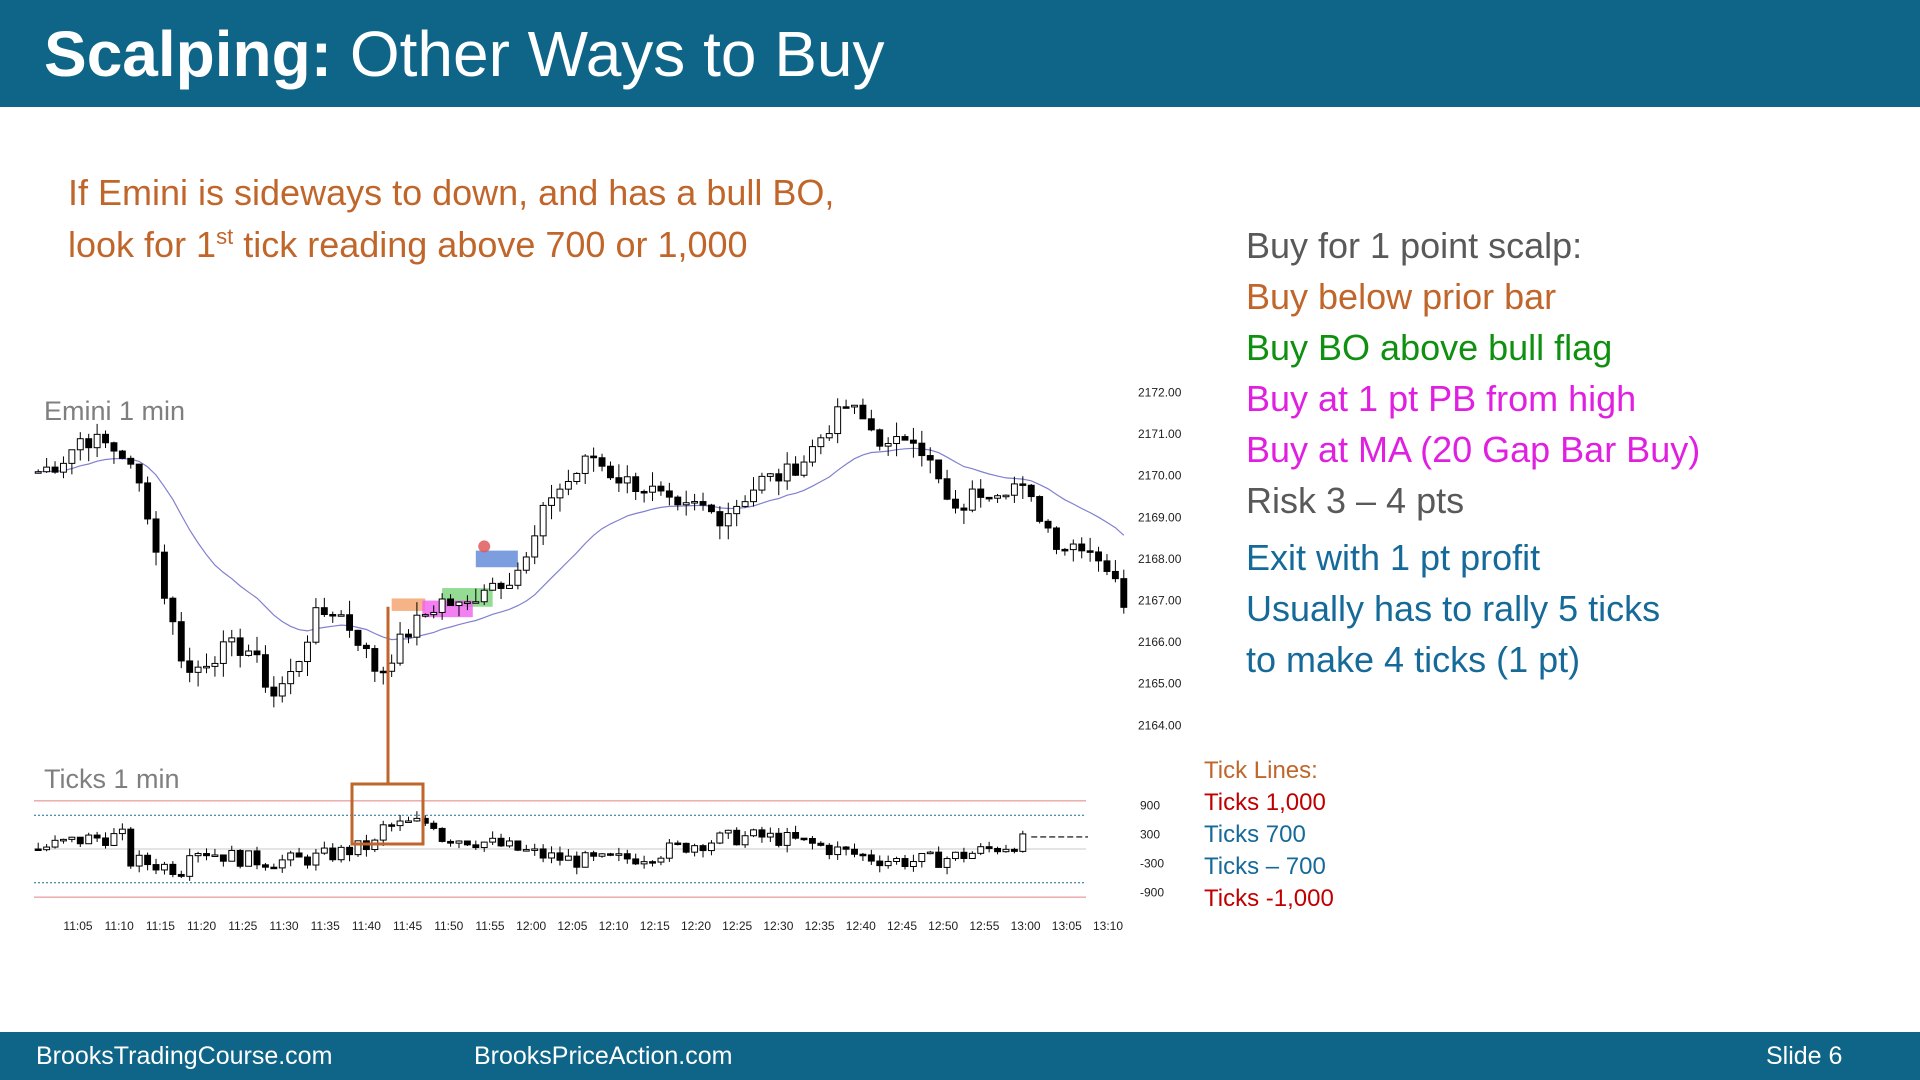  What do you see at coordinates (1401, 296) in the screenshot?
I see `rule-1: Buy below prior bar` at bounding box center [1401, 296].